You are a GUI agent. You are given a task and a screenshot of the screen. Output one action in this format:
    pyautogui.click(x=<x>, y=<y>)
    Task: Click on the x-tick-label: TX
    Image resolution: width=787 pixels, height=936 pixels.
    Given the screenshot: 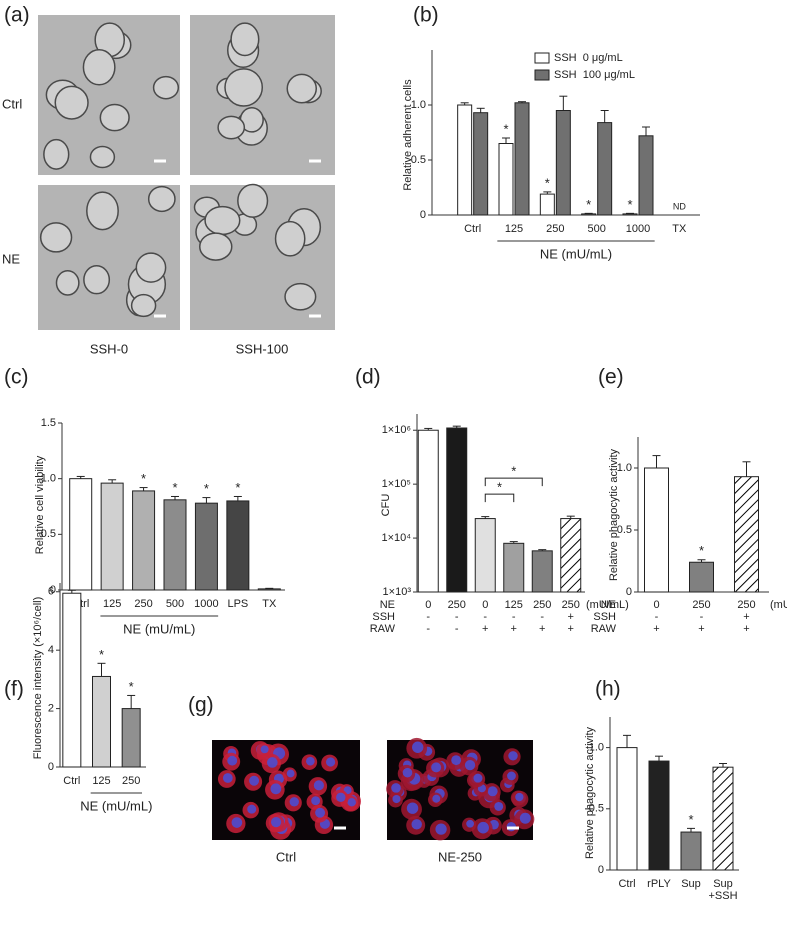 What is the action you would take?
    pyautogui.click(x=269, y=604)
    